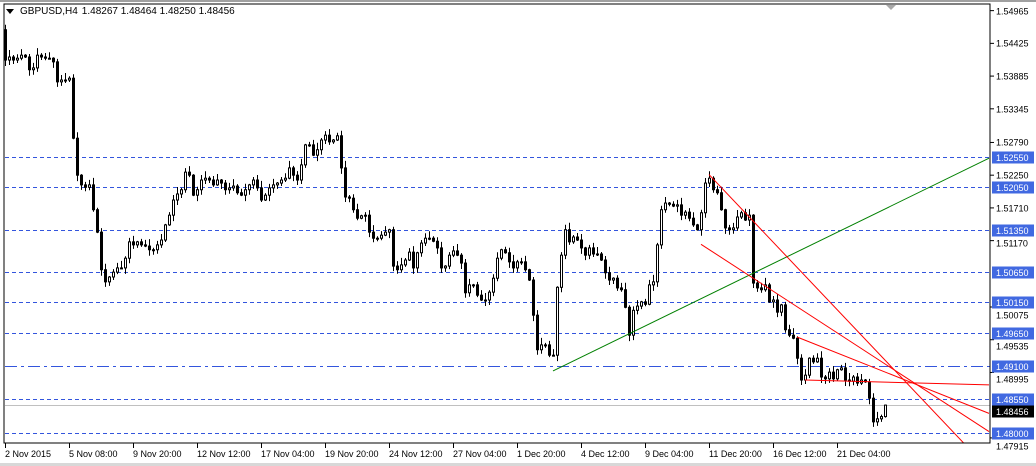 The width and height of the screenshot is (1036, 466). I want to click on price-tick-label: 1.52250, so click(1012, 176).